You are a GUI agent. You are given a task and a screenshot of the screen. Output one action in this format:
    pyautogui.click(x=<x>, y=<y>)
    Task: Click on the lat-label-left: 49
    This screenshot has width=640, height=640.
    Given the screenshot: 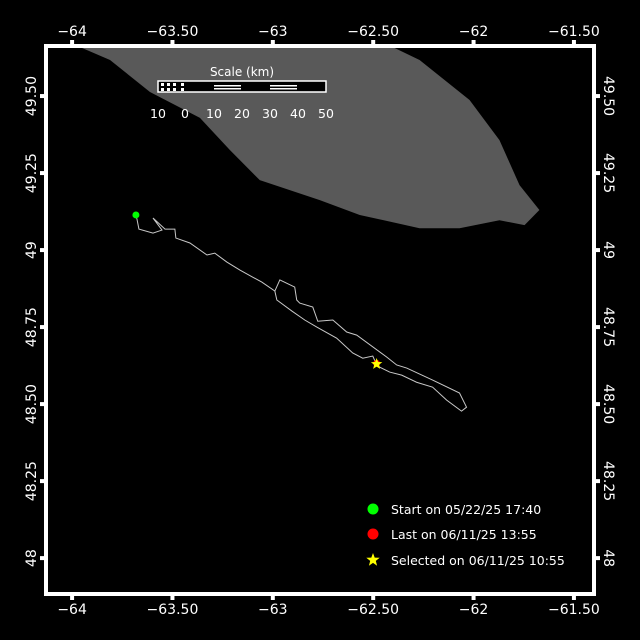 What is the action you would take?
    pyautogui.click(x=32, y=250)
    